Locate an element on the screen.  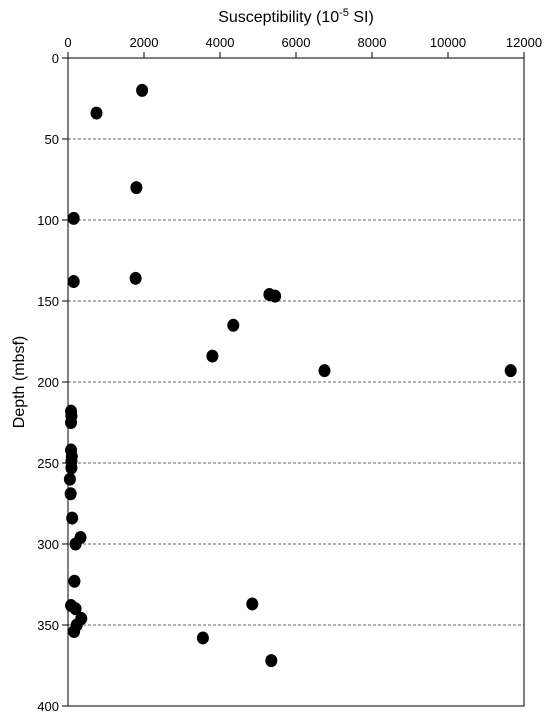
y-tick-label: 50 is located at coordinates (52, 139).